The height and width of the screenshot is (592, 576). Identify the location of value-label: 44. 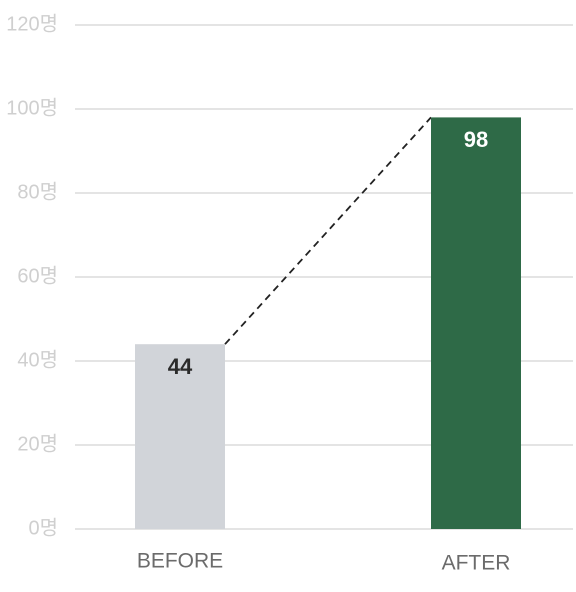
(180, 366).